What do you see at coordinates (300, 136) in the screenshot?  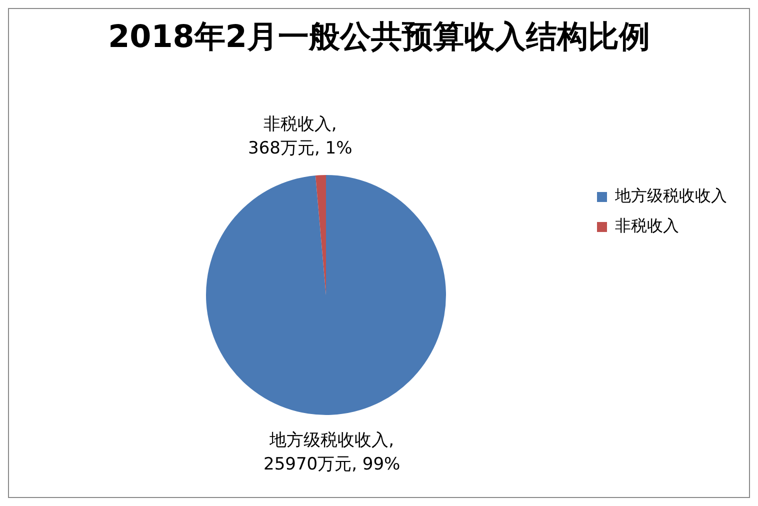 I see `data-label: 非税收入, 368万元, 1%` at bounding box center [300, 136].